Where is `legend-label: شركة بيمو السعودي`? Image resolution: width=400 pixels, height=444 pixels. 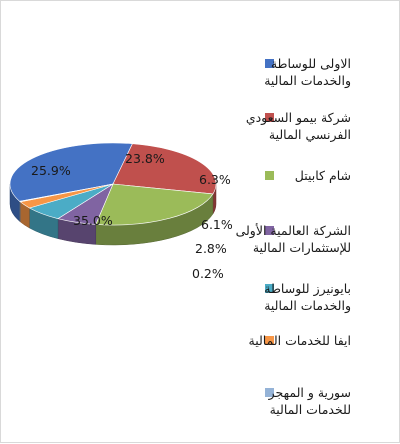 legend-label: شركة بيمو السعودي is located at coordinates (298, 118).